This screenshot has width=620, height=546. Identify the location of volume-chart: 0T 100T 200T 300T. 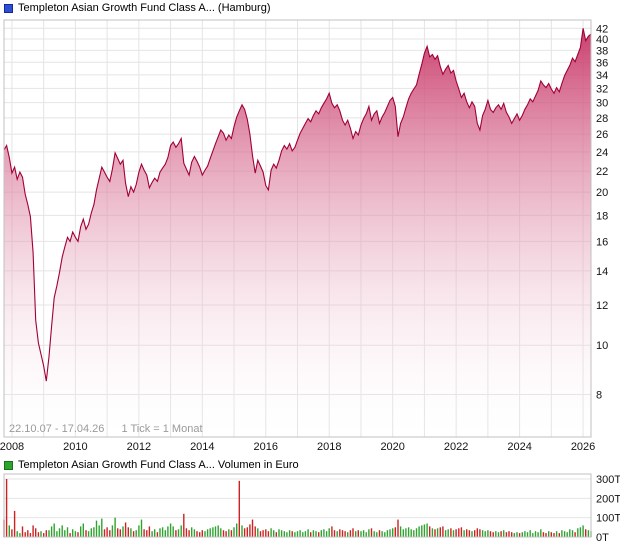
(311, 508).